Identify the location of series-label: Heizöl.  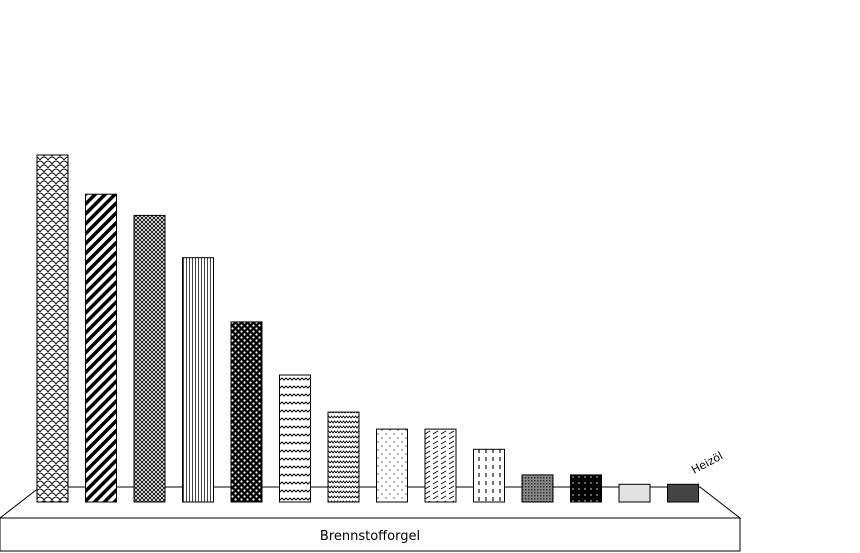
(707, 462).